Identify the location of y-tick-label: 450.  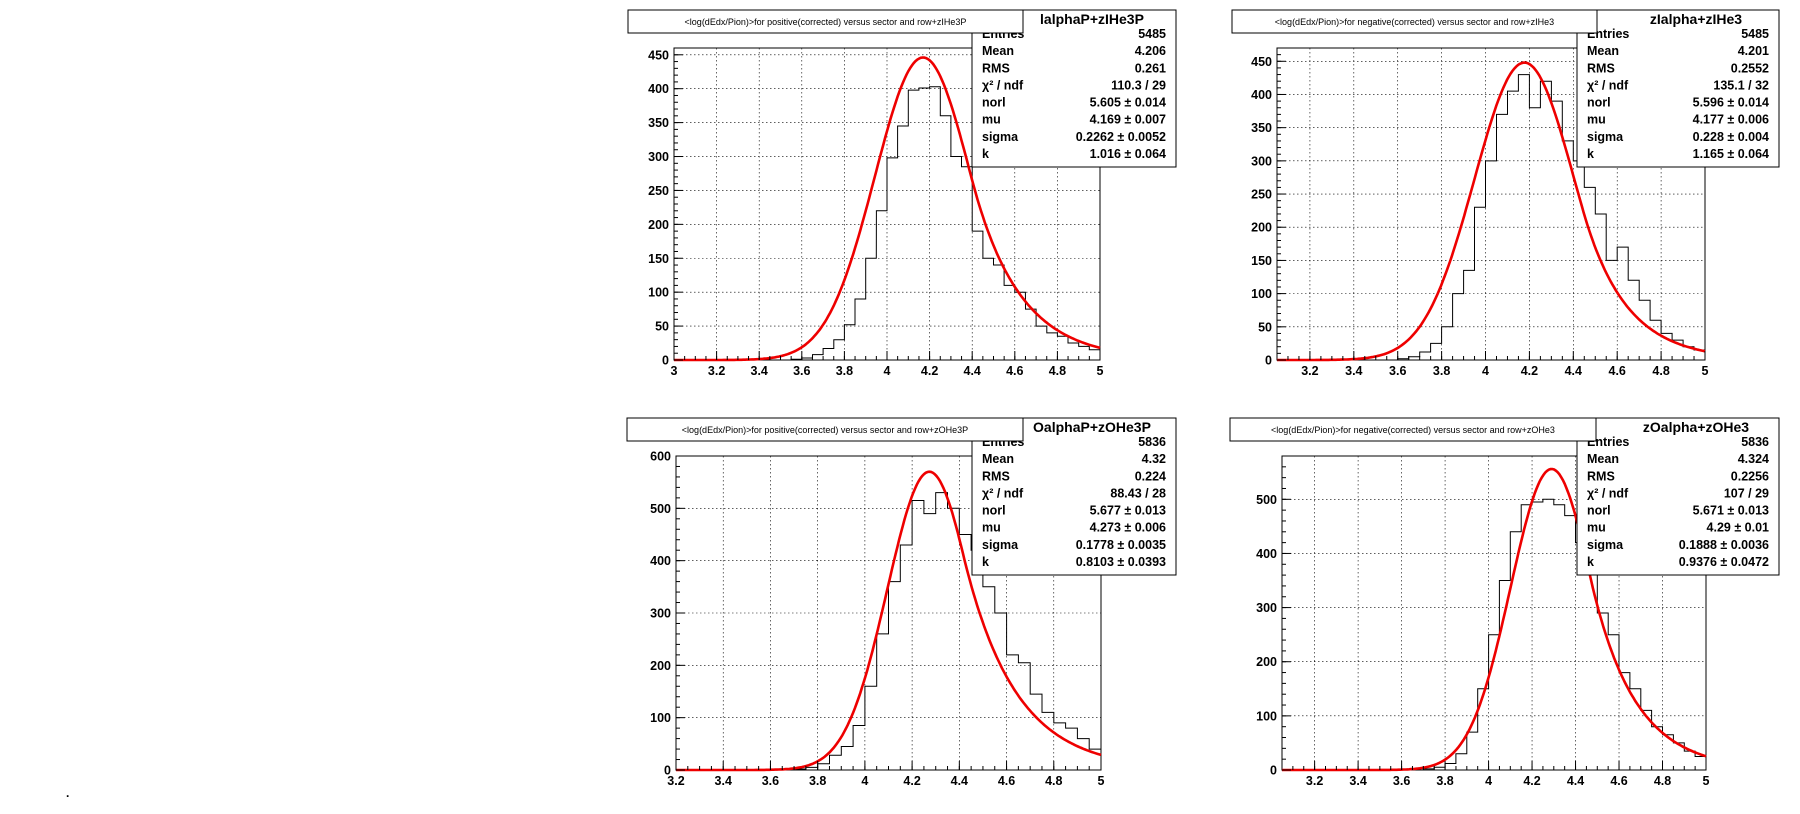
(1261, 62).